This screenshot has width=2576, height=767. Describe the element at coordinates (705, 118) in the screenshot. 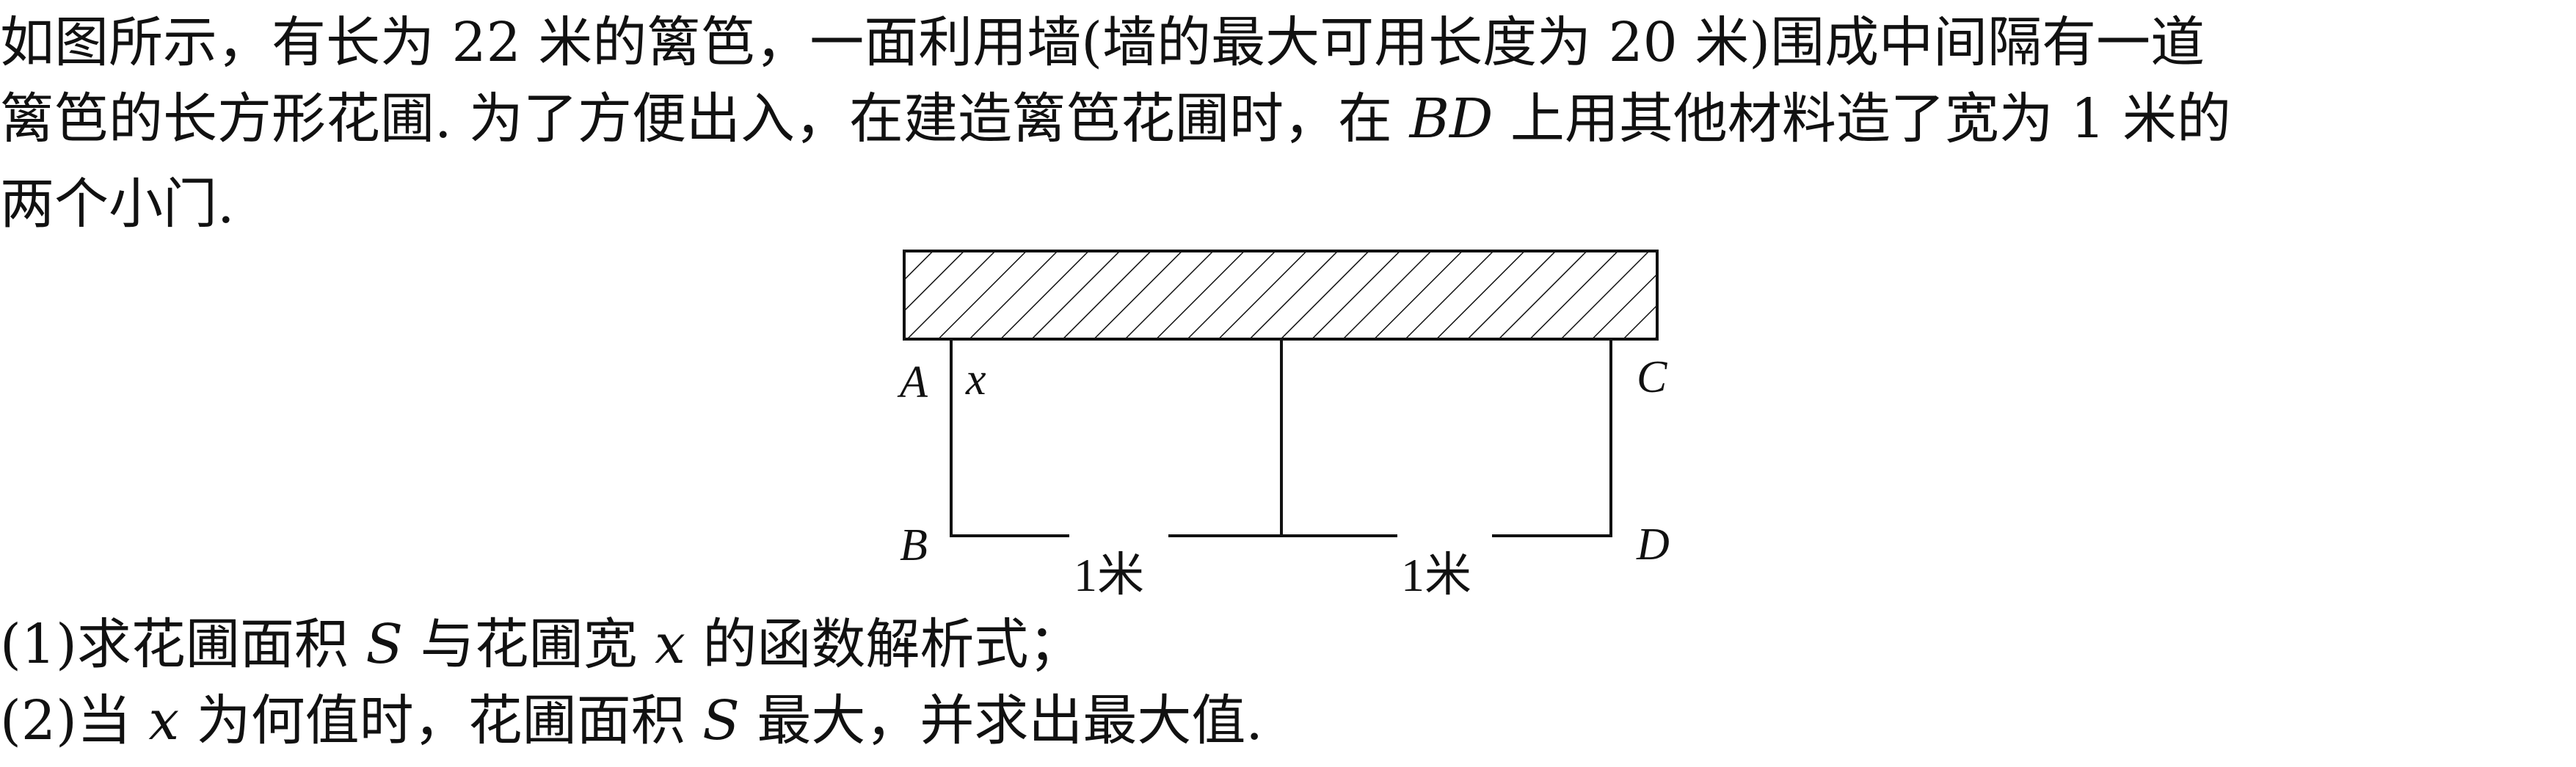

I see `problem-line-2-part-a: 篱笆的长方形花圃. 为了方便出入，在建造篱笆花圃时，在` at that location.